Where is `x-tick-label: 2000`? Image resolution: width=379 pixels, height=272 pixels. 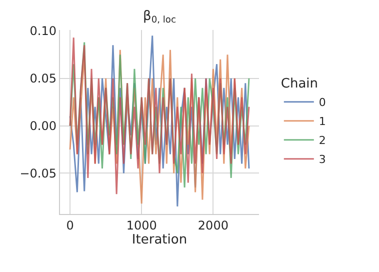 x-tick-label: 2000 is located at coordinates (213, 225).